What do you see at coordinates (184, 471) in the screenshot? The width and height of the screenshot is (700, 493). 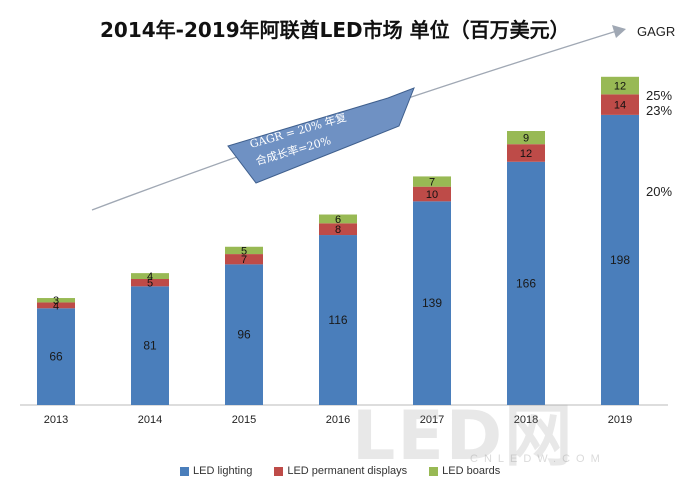 I see `legend-swatch-lighting` at bounding box center [184, 471].